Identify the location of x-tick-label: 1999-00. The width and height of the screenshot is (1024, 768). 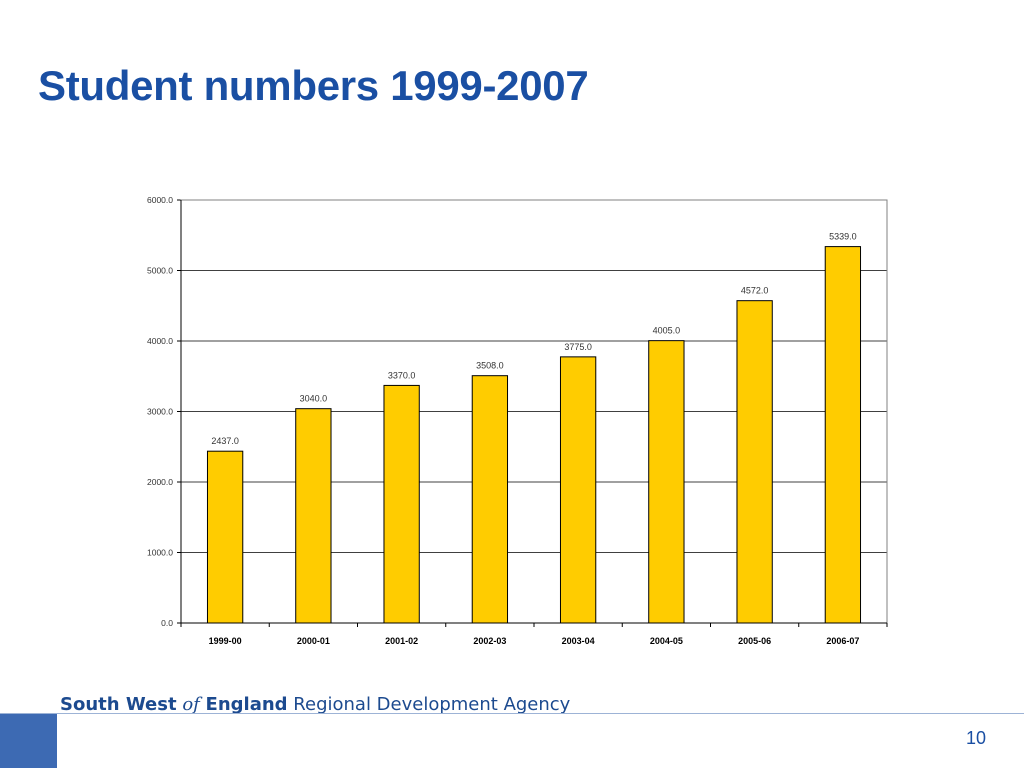
(225, 641).